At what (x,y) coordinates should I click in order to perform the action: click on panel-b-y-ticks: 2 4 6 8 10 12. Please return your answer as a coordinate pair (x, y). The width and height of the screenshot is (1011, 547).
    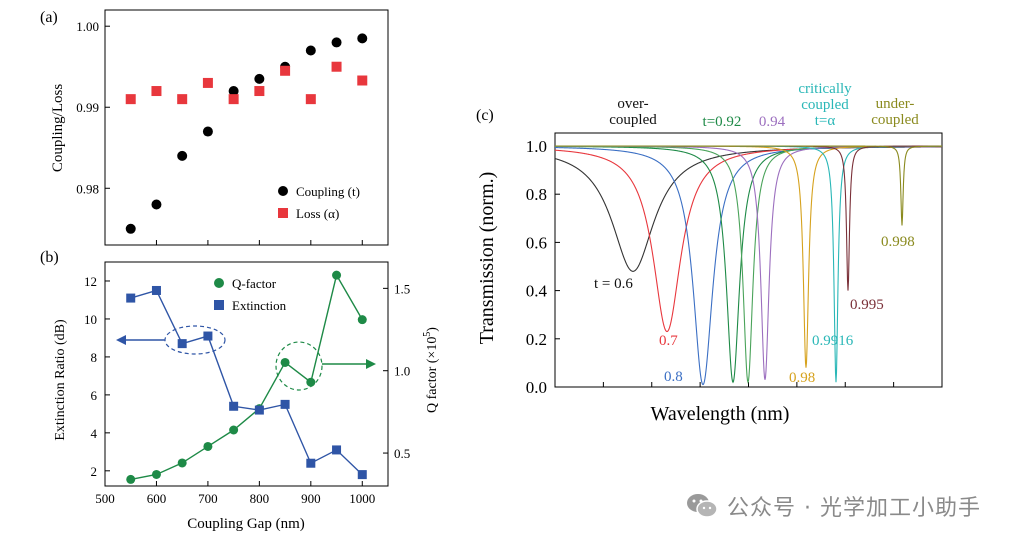
    Looking at the image, I should click on (97, 376).